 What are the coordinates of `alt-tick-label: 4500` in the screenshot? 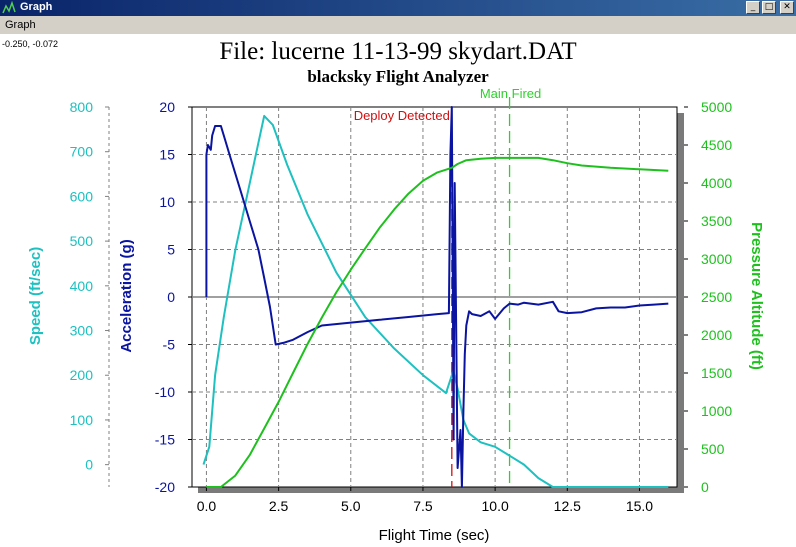 It's located at (716, 145).